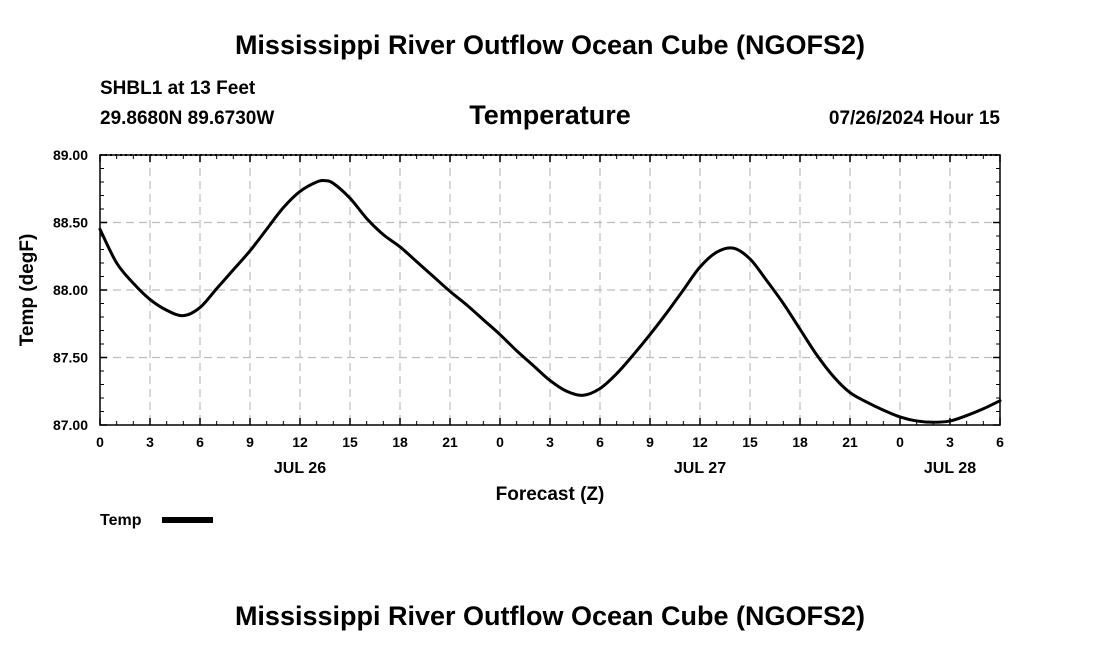 This screenshot has width=1100, height=650. Describe the element at coordinates (70, 425) in the screenshot. I see `y-tick-label: 87.00` at that location.